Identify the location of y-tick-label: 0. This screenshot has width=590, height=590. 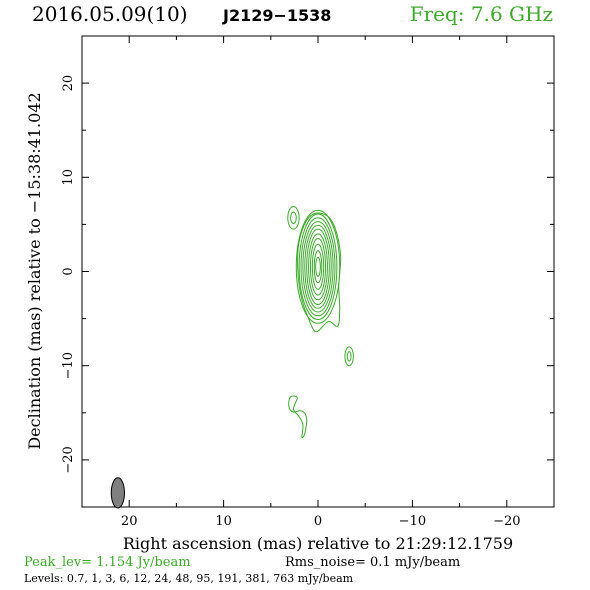
(68, 271).